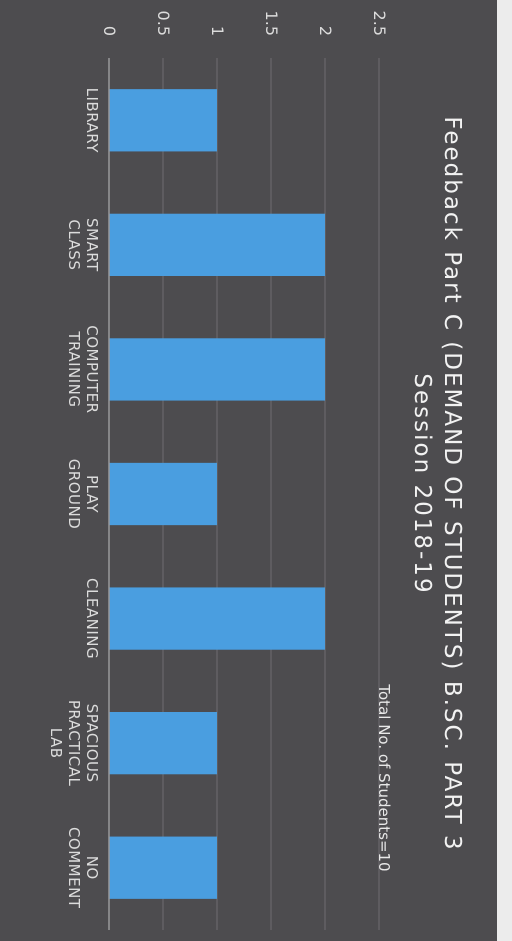 The image size is (512, 941). I want to click on y-tick-label: 1, so click(217, 31).